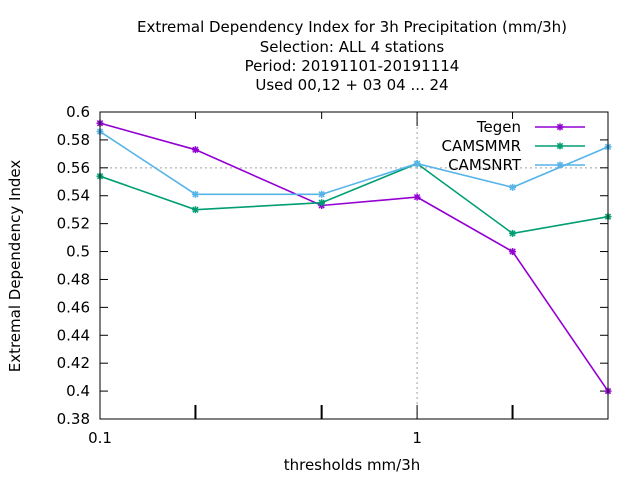 The height and width of the screenshot is (480, 640). I want to click on y-tick-label-6: 0.5, so click(78, 252).